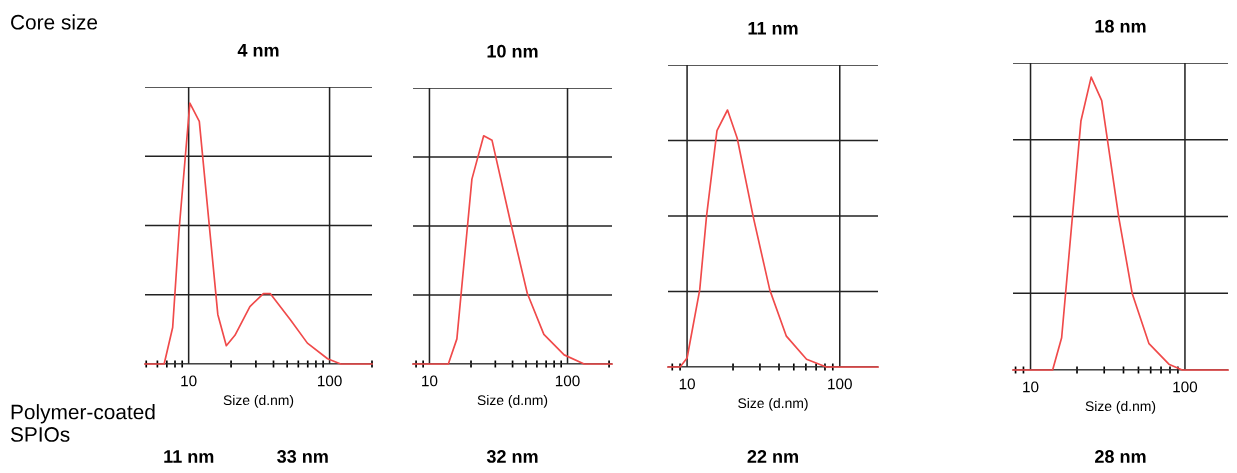  What do you see at coordinates (773, 28) in the screenshot?
I see `chart-title: 11 nm` at bounding box center [773, 28].